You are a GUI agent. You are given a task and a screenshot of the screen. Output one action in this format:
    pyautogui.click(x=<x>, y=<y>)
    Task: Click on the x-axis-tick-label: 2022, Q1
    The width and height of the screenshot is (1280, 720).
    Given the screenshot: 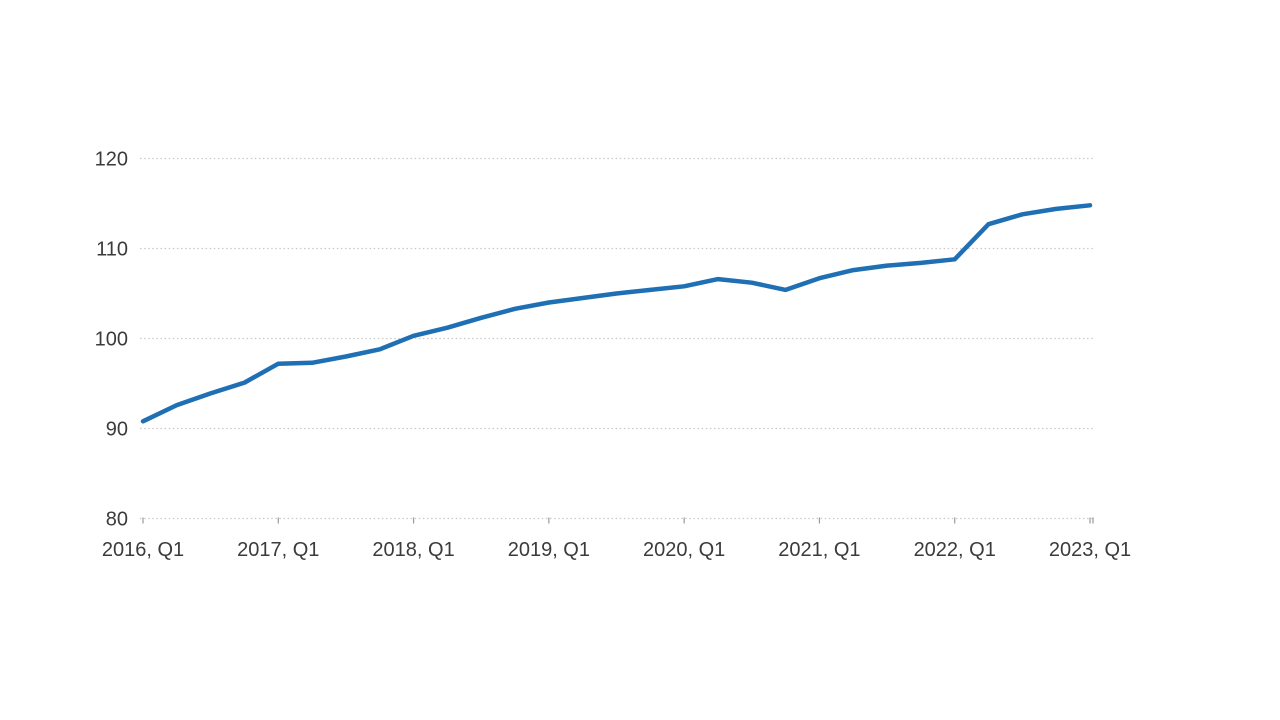 What is the action you would take?
    pyautogui.click(x=955, y=550)
    